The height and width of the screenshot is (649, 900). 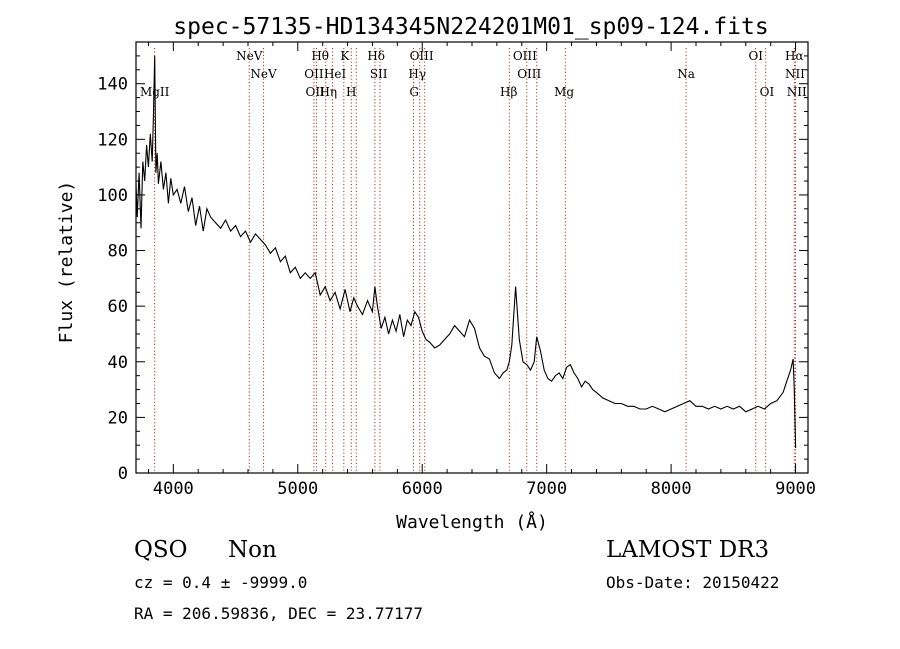 What do you see at coordinates (345, 56) in the screenshot?
I see `line-annotation: K` at bounding box center [345, 56].